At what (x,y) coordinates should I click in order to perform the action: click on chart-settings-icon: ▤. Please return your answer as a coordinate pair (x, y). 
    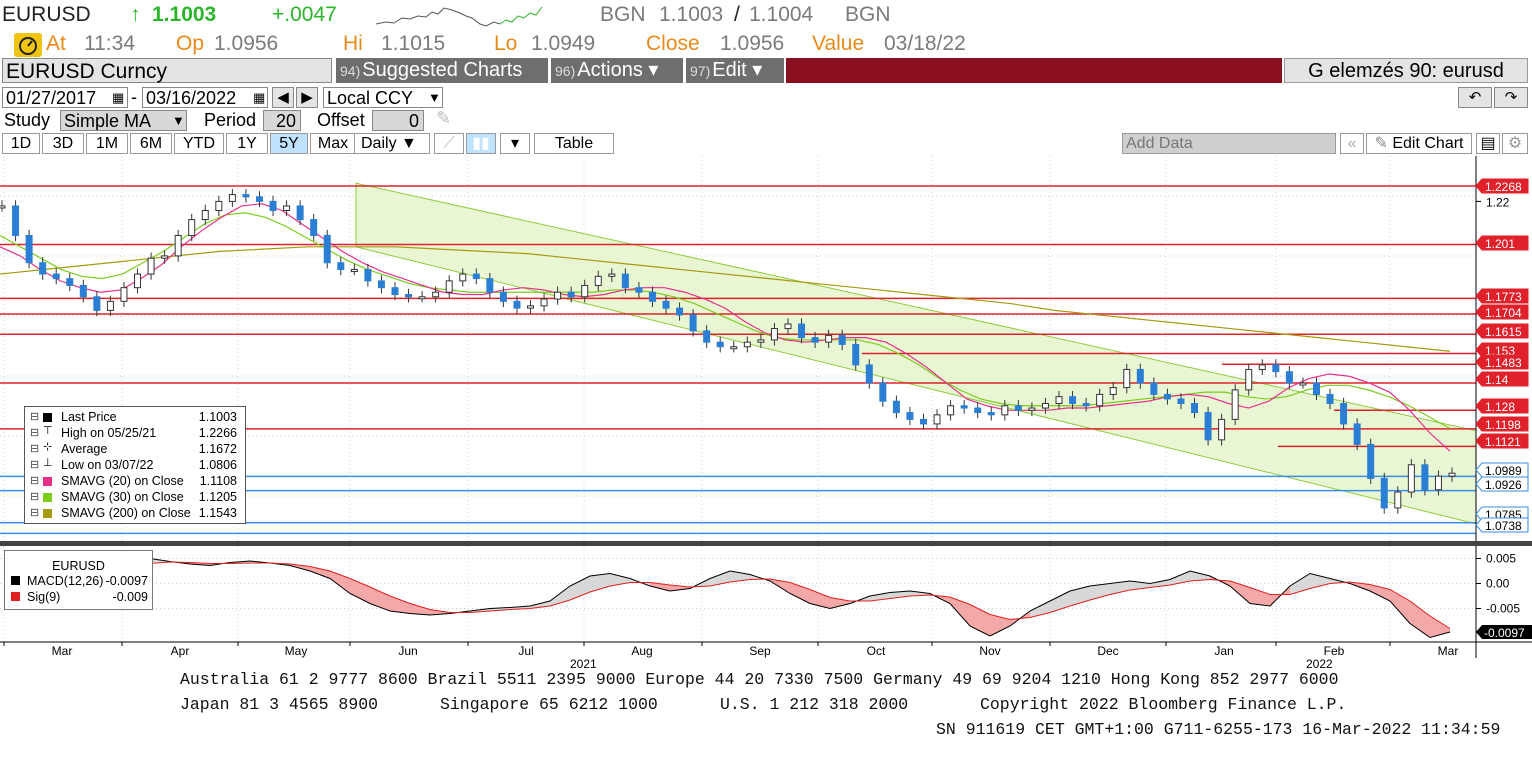
    Looking at the image, I should click on (1488, 143).